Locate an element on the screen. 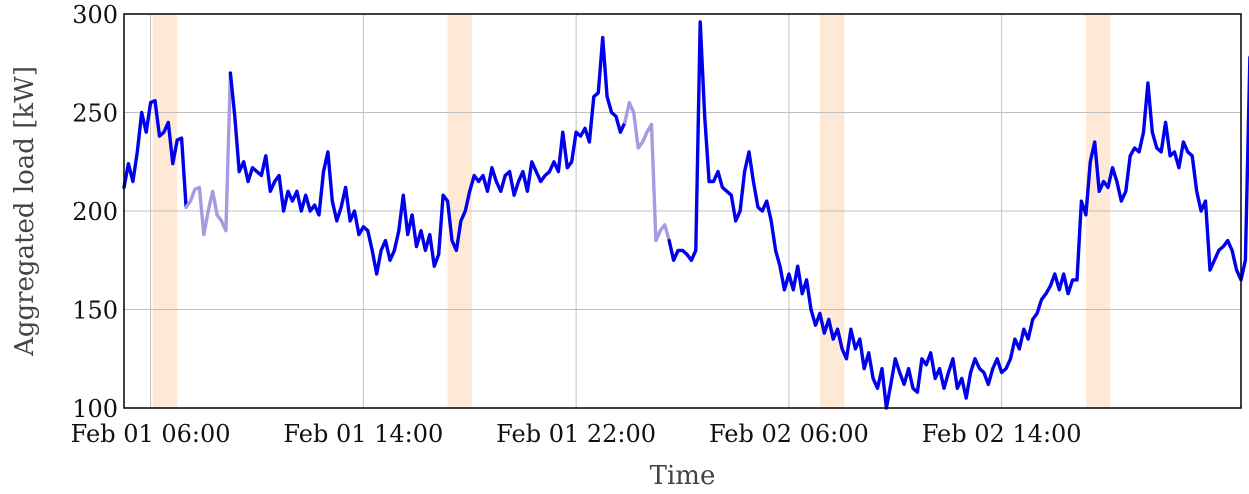 The width and height of the screenshot is (1249, 494). x-tick-label-0: Feb 01 06:00 is located at coordinates (151, 434).